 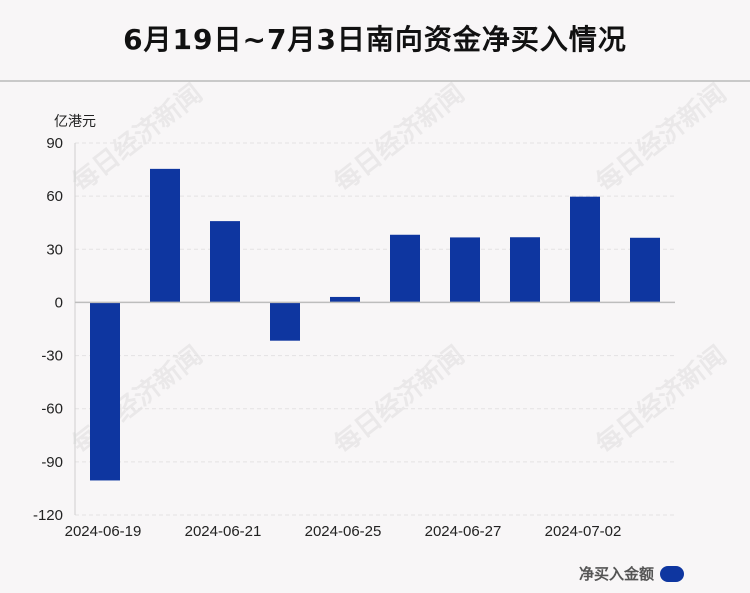 I want to click on x-tick-label: 2024-06-25, so click(x=343, y=531).